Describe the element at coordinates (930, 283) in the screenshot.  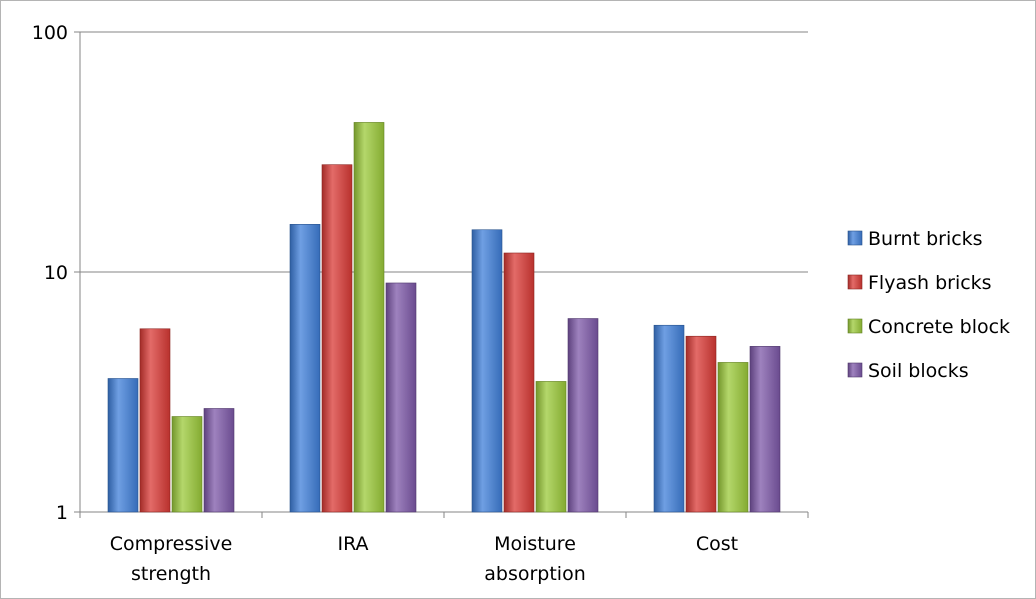
I see `legend-label: Flyash bricks` at that location.